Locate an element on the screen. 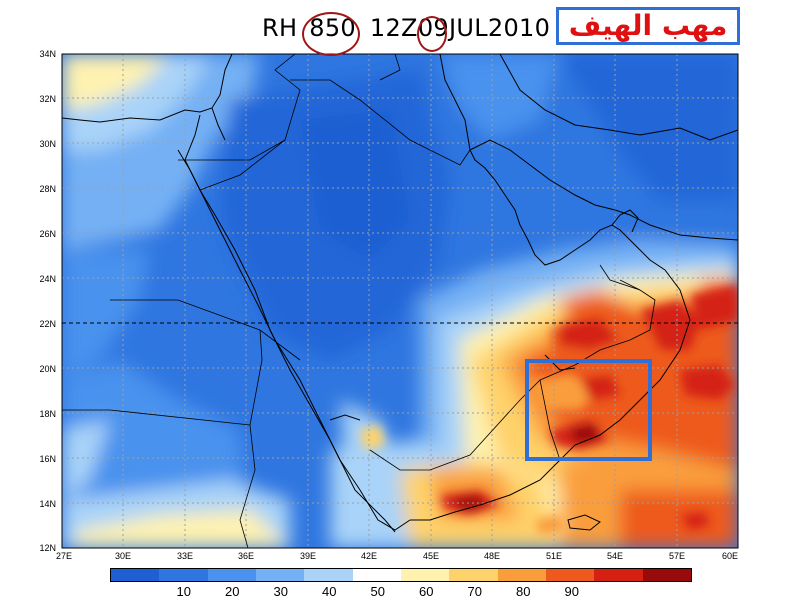  lon-label: 36E is located at coordinates (246, 556).